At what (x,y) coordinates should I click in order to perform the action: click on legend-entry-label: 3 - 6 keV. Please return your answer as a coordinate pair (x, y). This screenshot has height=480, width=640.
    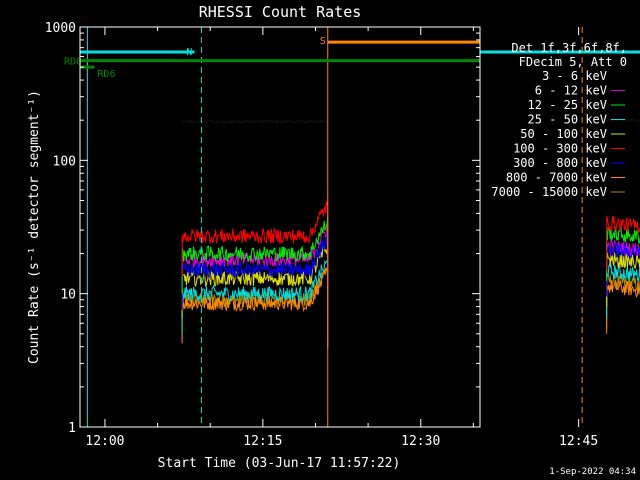
    Looking at the image, I should click on (574, 76).